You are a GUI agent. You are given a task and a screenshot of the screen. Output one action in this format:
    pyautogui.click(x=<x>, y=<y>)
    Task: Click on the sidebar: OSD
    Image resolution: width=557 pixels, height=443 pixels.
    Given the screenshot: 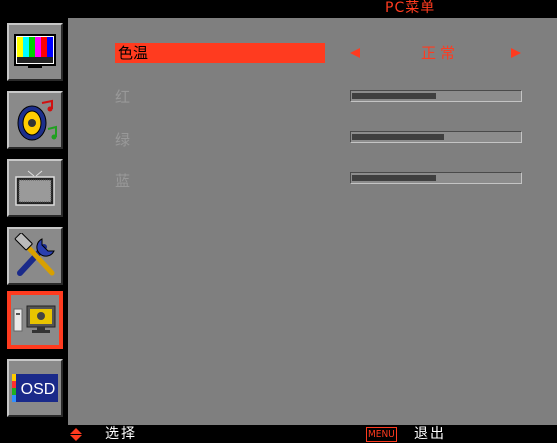 What is the action you would take?
    pyautogui.click(x=34, y=221)
    